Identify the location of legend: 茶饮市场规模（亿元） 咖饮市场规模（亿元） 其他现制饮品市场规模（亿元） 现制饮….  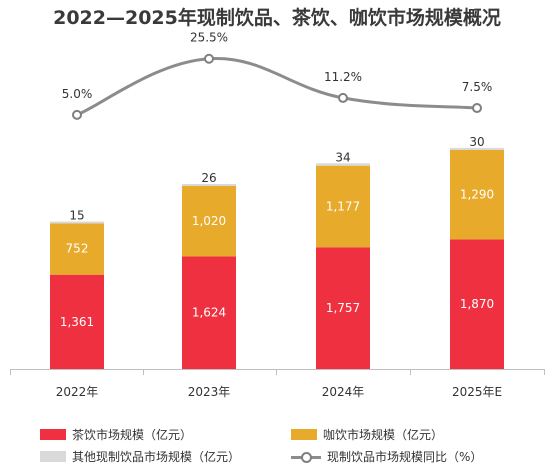
(277, 445).